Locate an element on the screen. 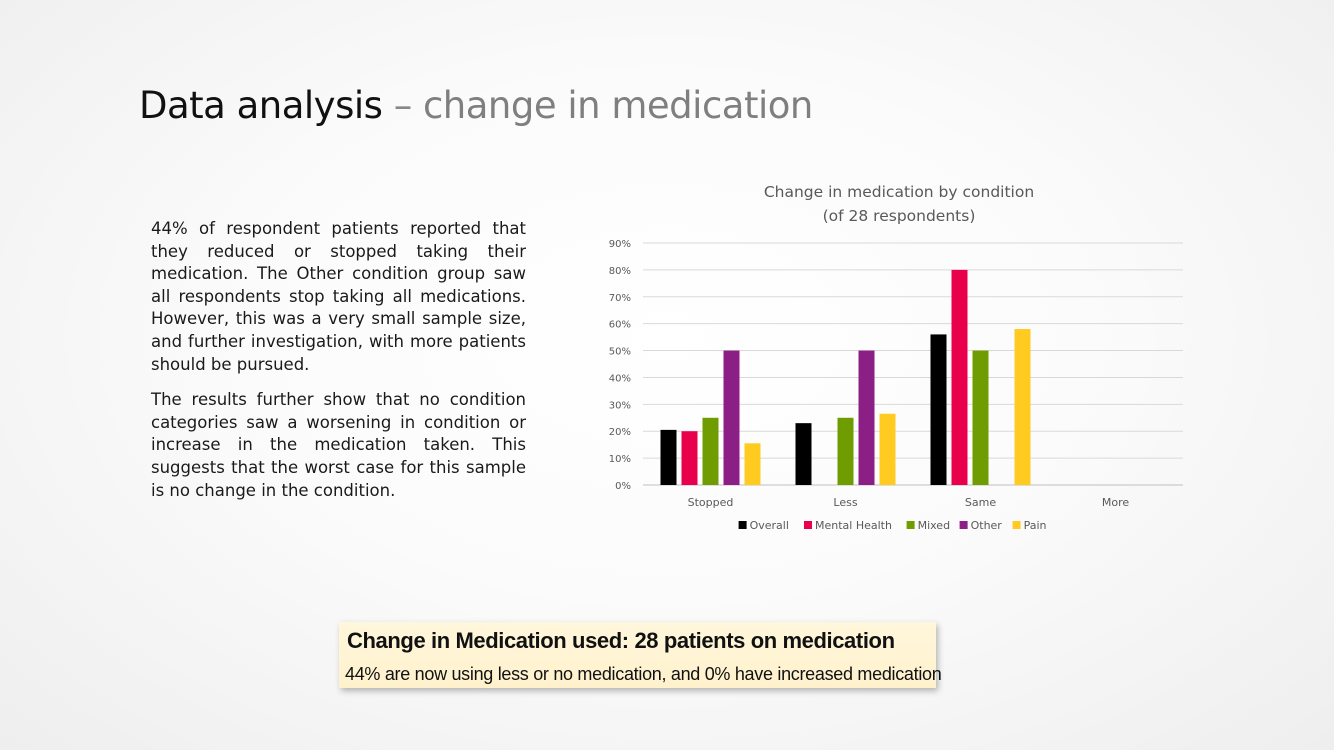 Image resolution: width=1334 pixels, height=750 pixels. title-main: Data analysis is located at coordinates (261, 105).